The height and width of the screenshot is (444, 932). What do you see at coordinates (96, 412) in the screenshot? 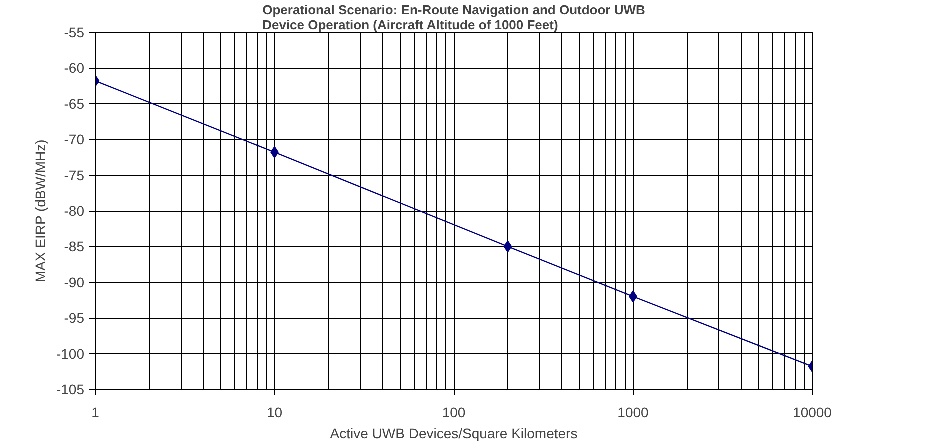
I see `x-tick-label: 1` at bounding box center [96, 412].